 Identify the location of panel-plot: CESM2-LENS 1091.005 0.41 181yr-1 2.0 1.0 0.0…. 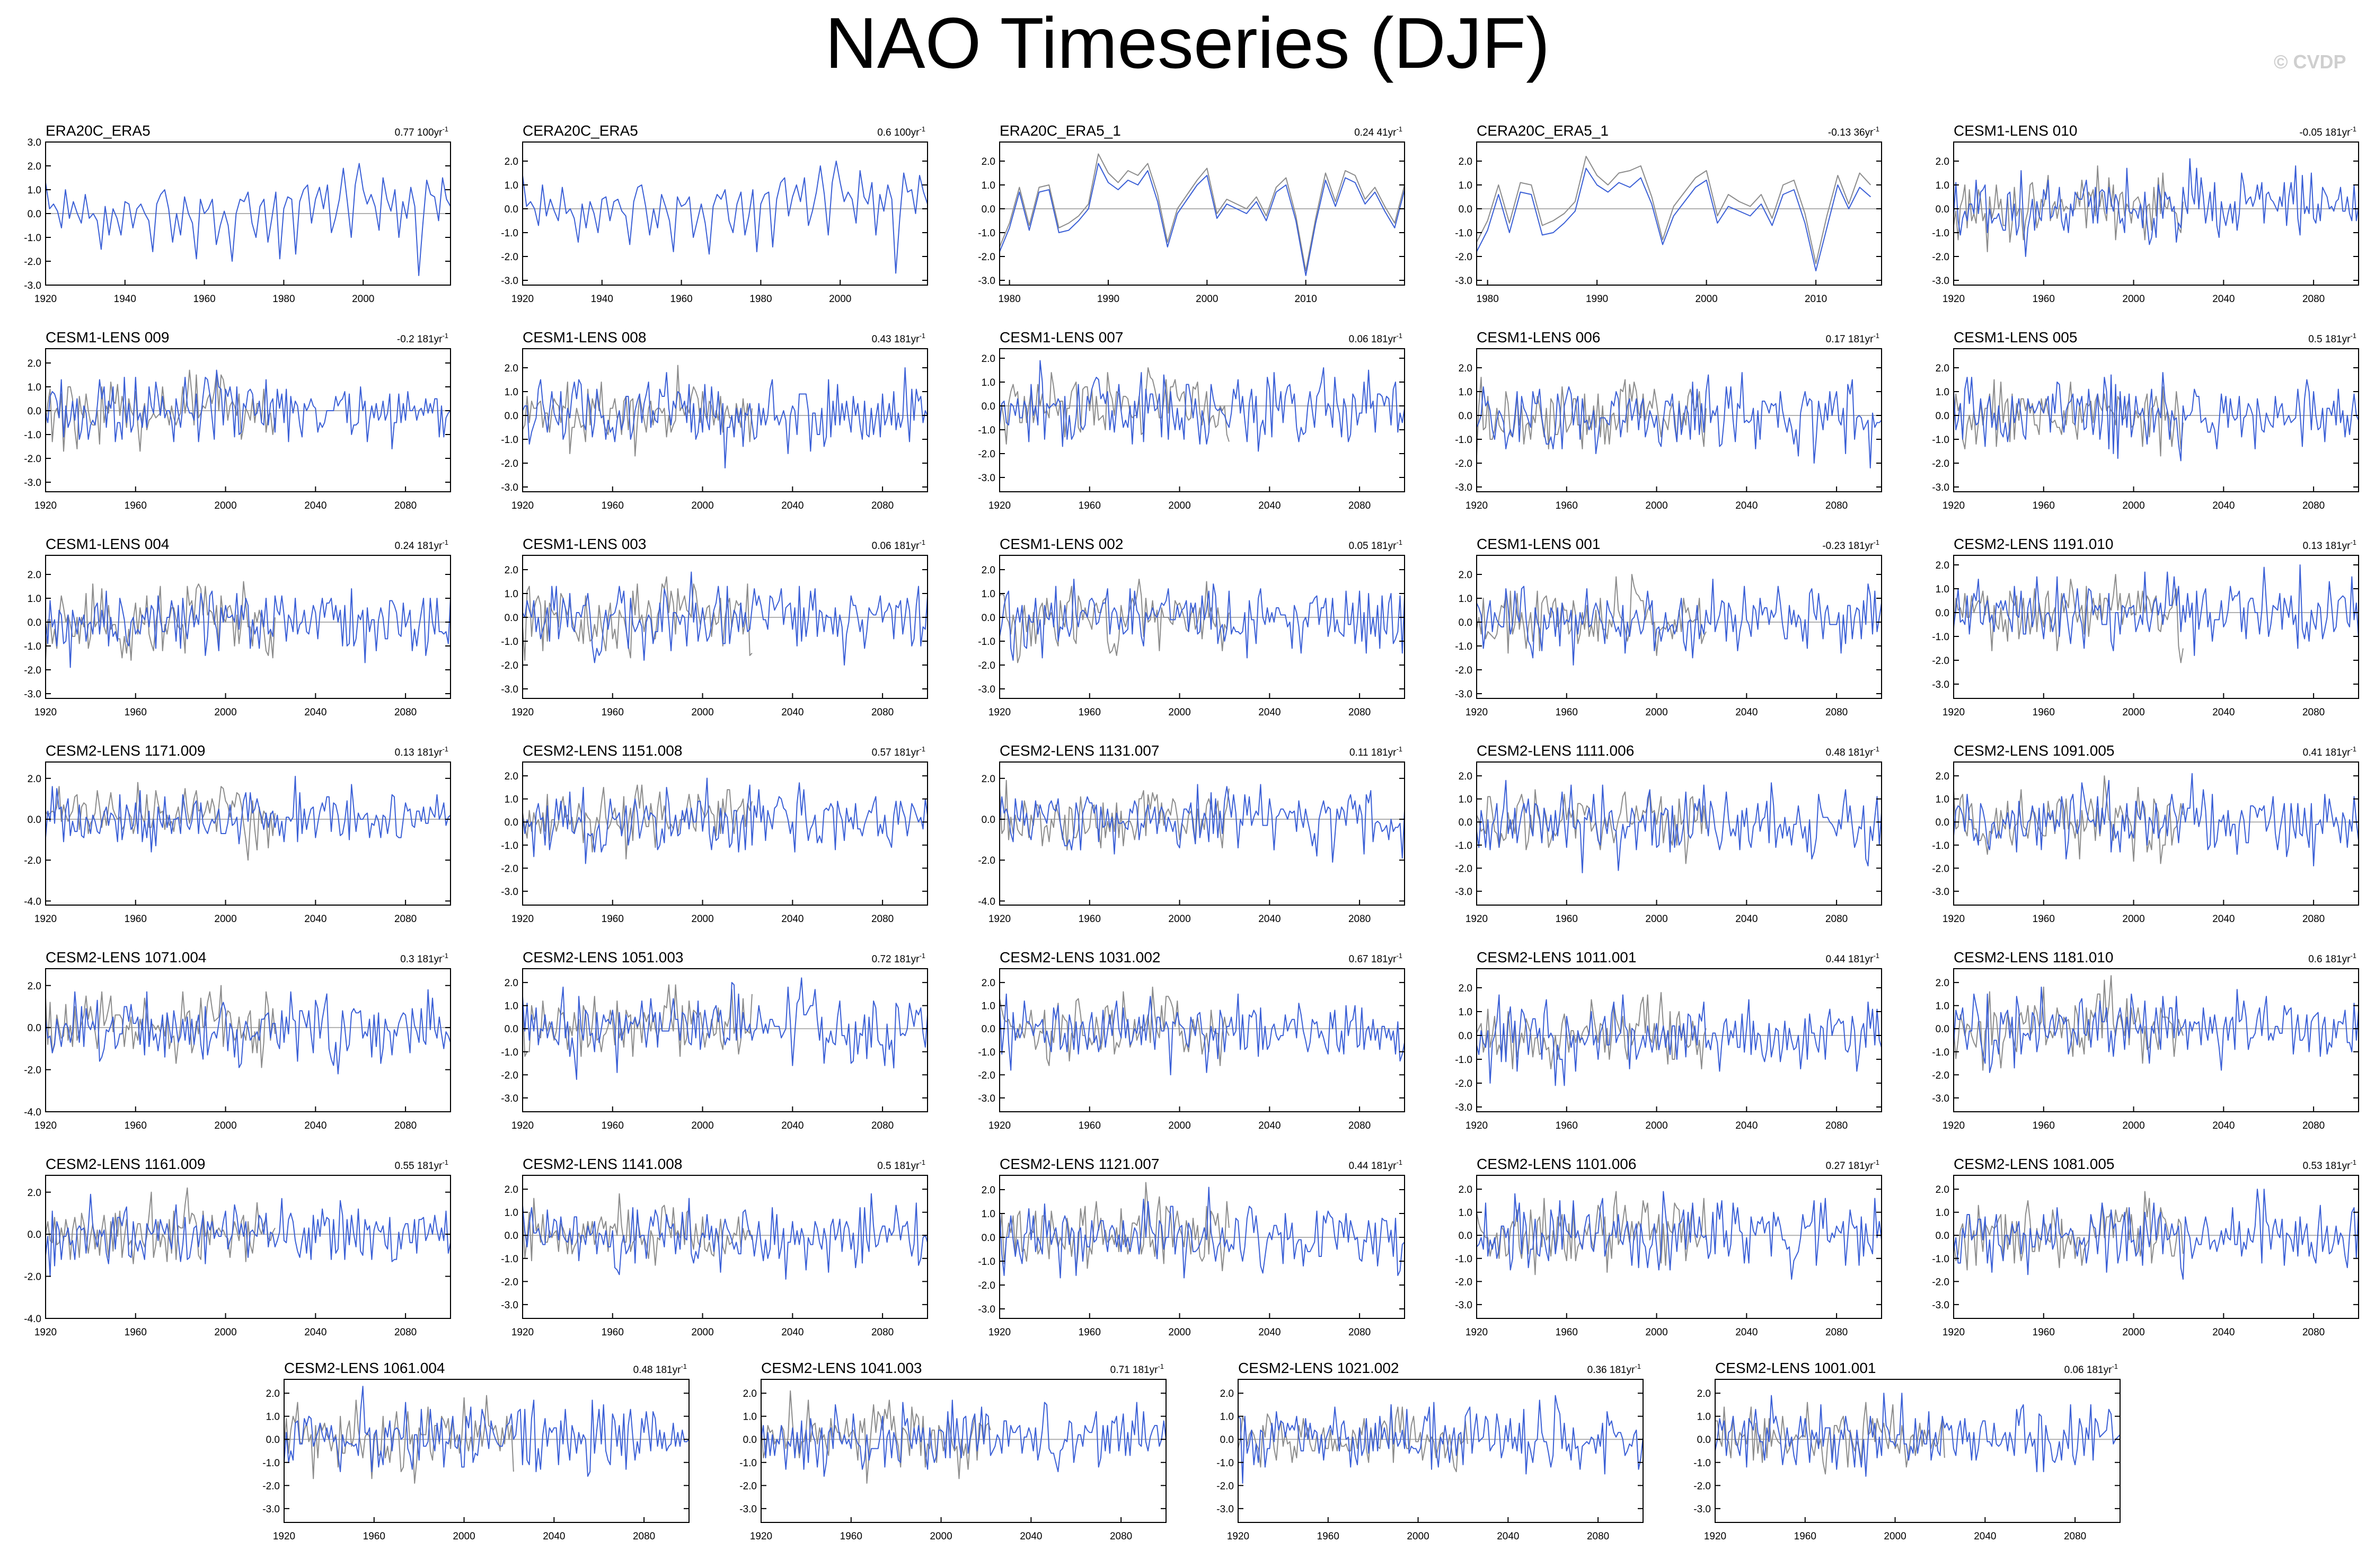
(2145, 833).